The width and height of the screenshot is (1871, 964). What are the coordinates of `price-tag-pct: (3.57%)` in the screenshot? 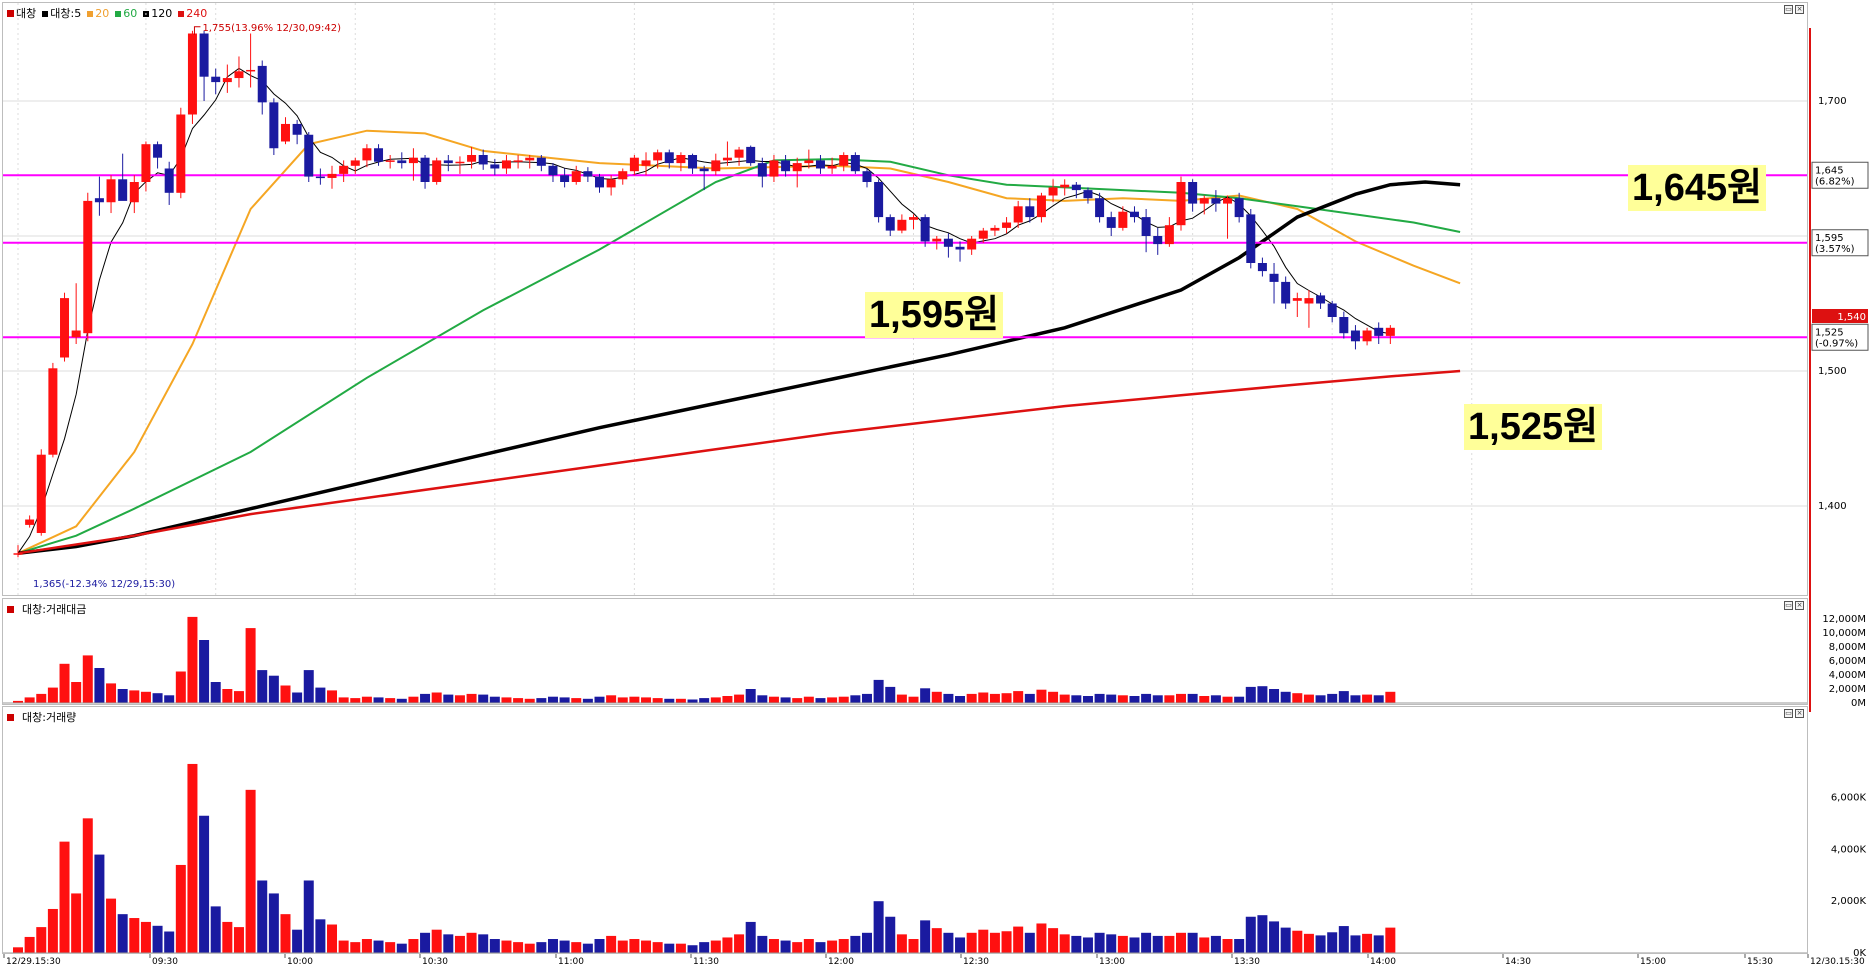 It's located at (1835, 249).